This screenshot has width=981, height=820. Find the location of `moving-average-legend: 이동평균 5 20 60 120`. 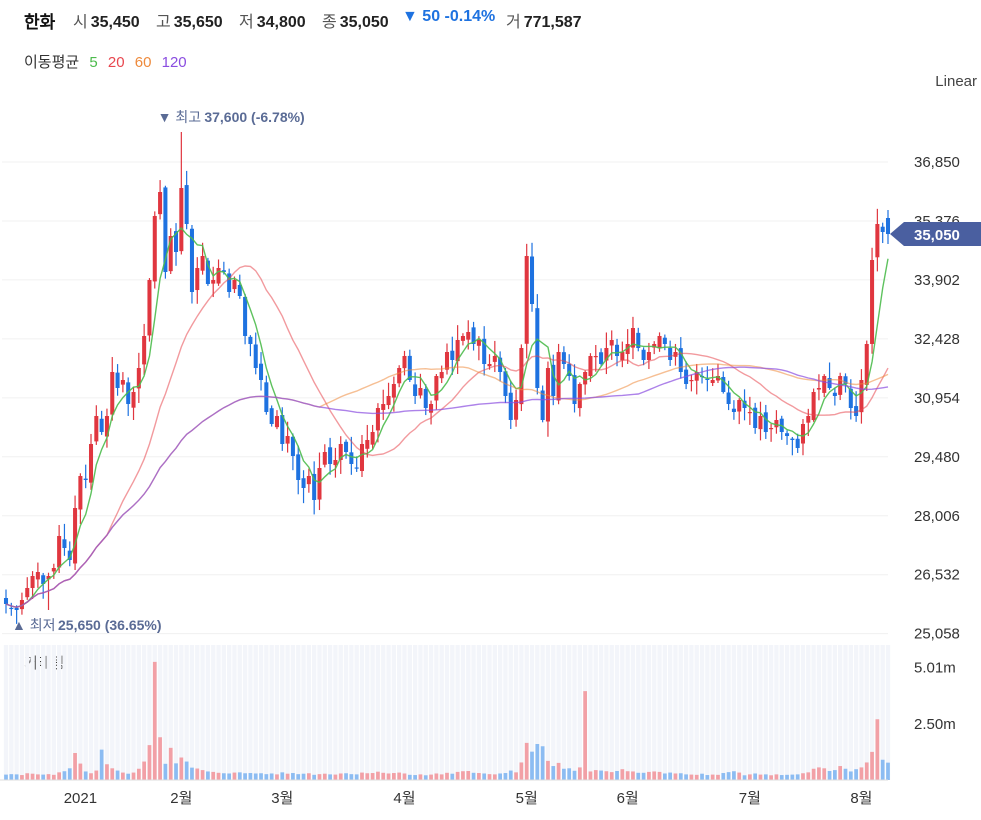

moving-average-legend: 이동평균 5 20 60 120 is located at coordinates (108, 61).